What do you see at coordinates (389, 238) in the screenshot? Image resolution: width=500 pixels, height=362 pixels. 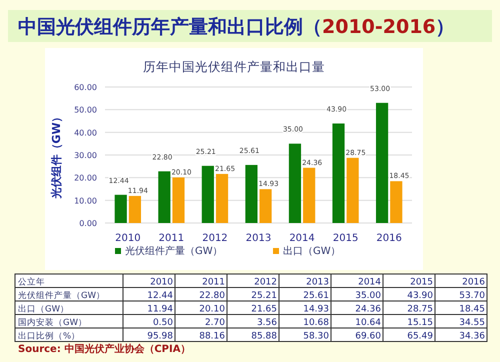 I see `x-tick-label: 2016` at bounding box center [389, 238].